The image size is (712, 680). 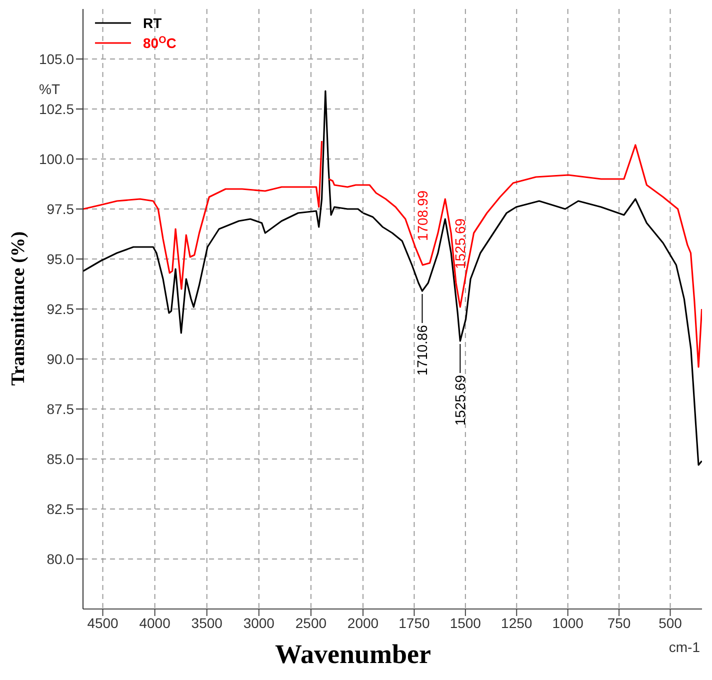 I want to click on legend-label: 80$^{O}$C, so click(x=159, y=42).